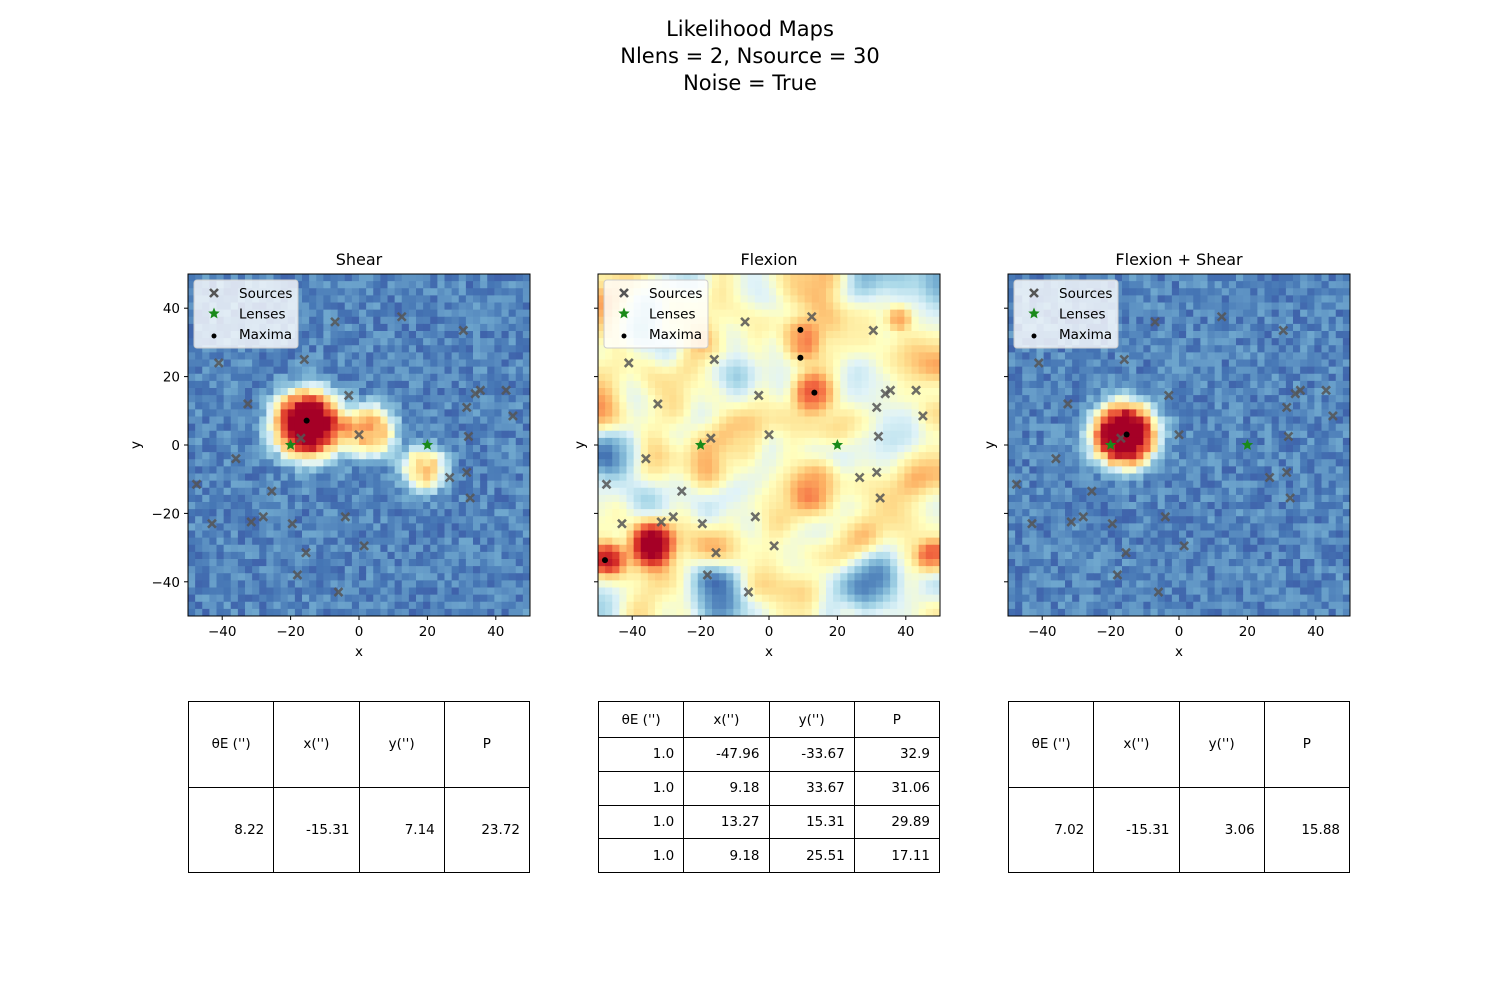 The image size is (1500, 1000). I want to click on legend-lenses-marker, so click(624, 313).